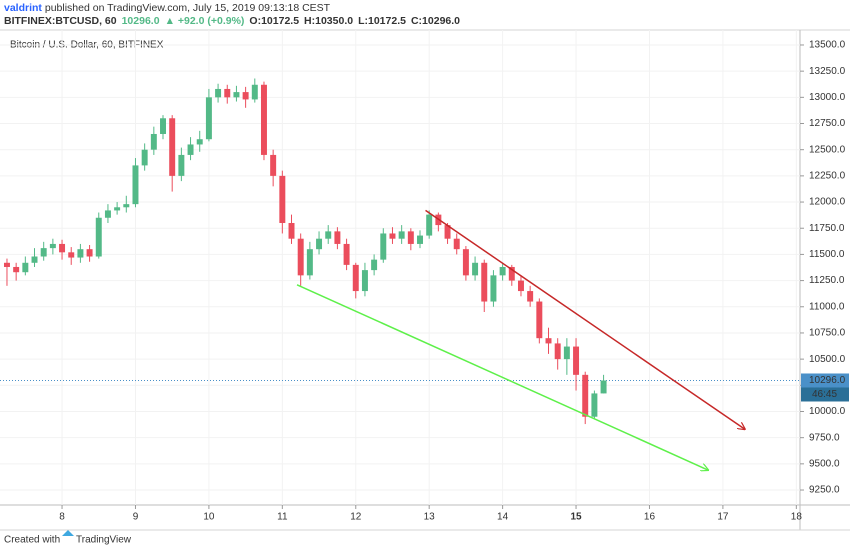 The width and height of the screenshot is (850, 550). What do you see at coordinates (827, 97) in the screenshot?
I see `y-tick-label: 13000.0` at bounding box center [827, 97].